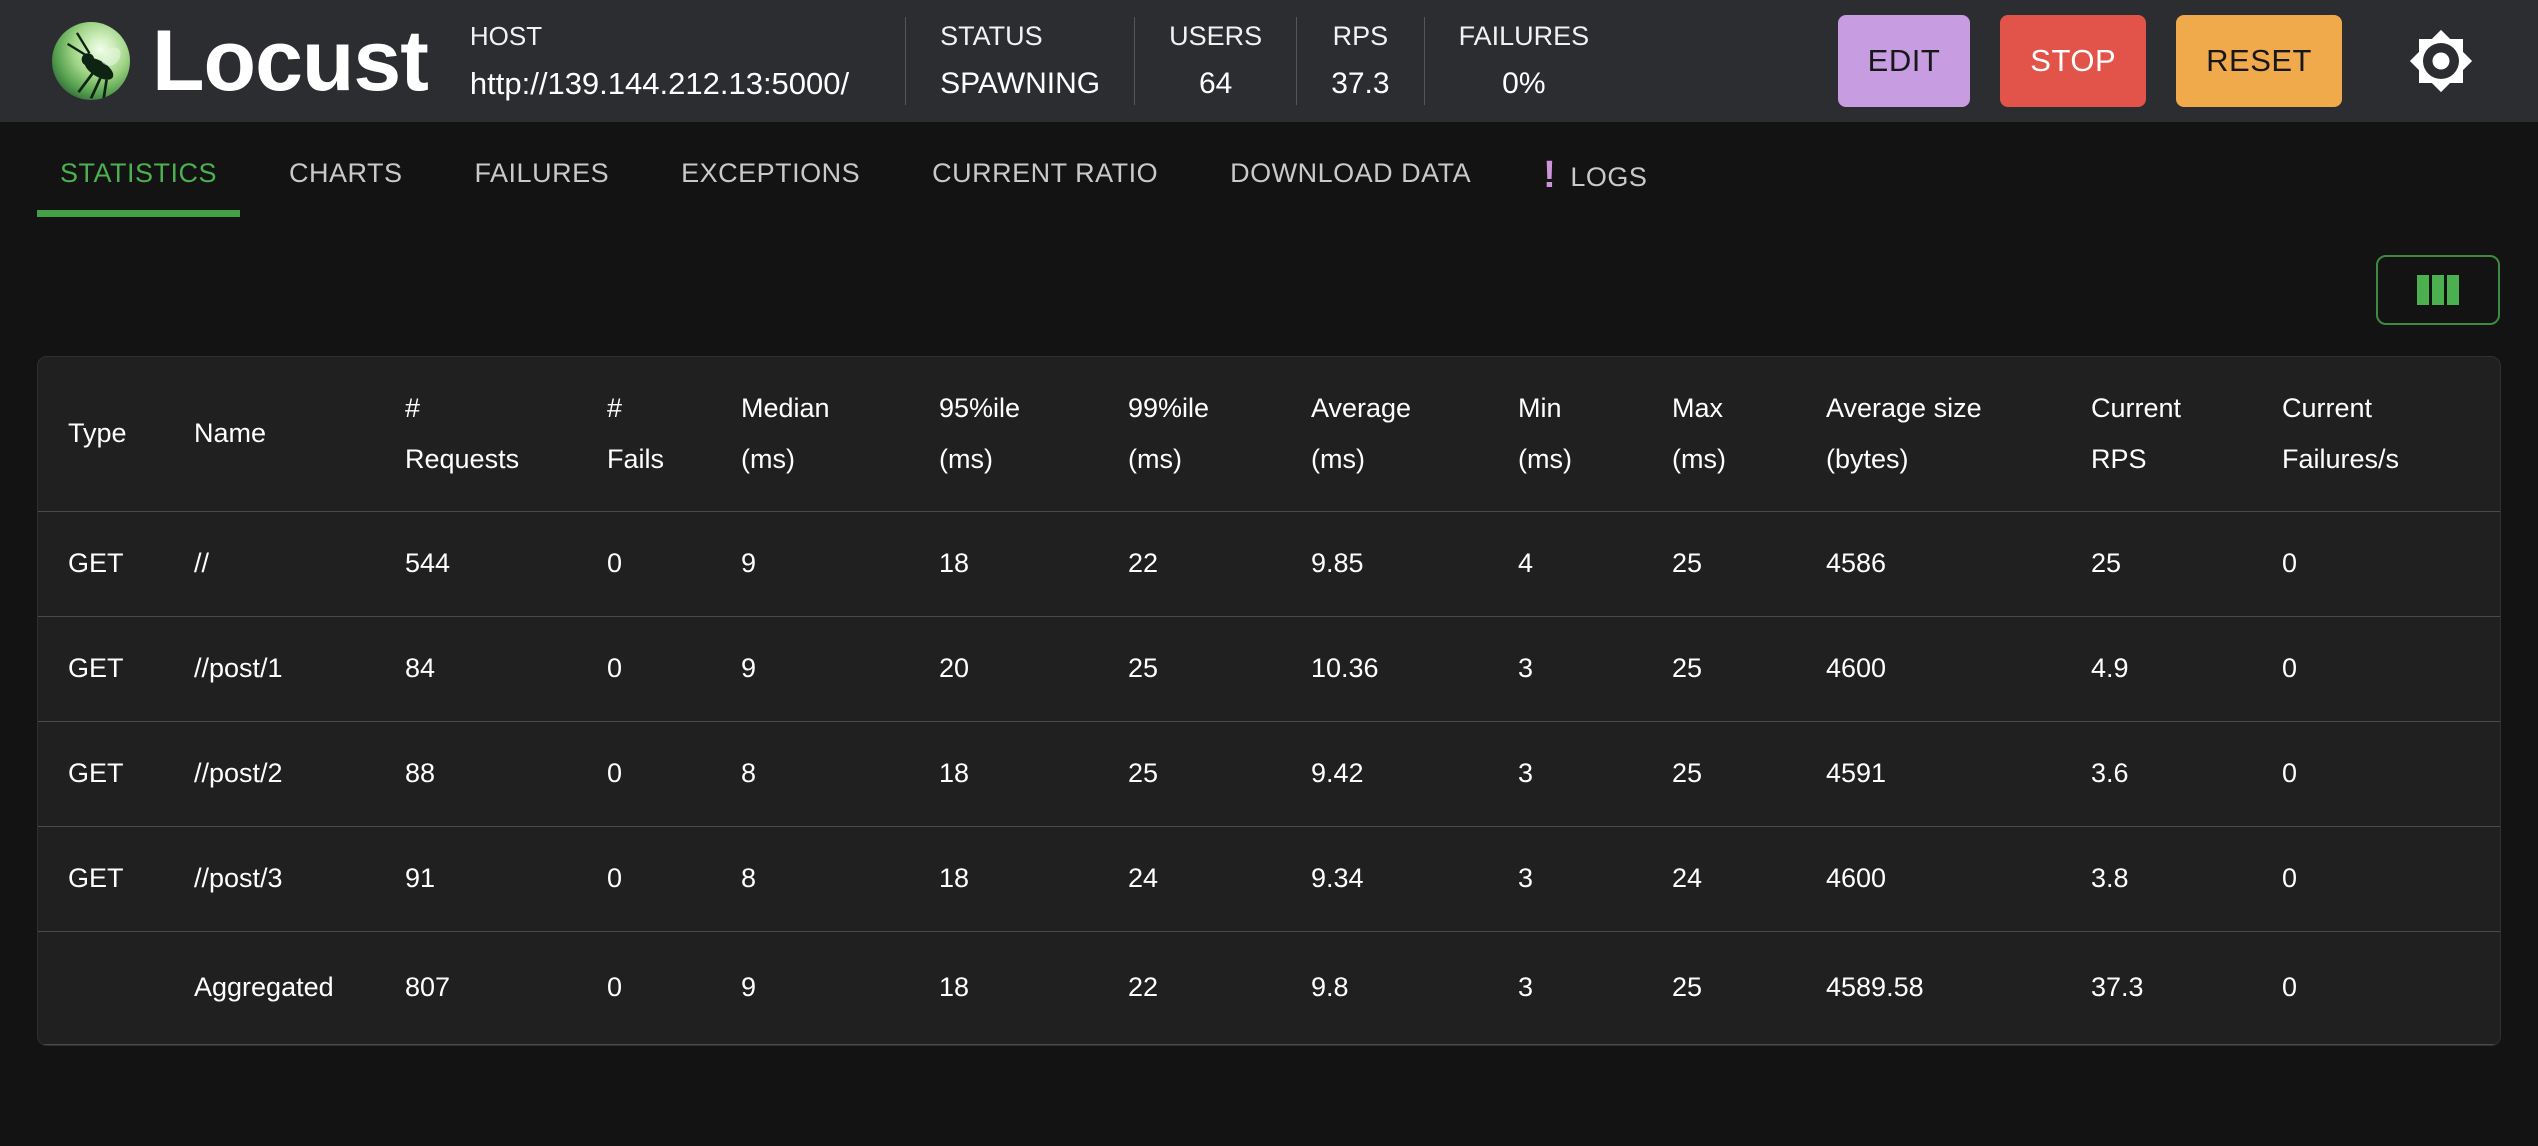 This screenshot has width=2538, height=1146. What do you see at coordinates (1045, 173) in the screenshot?
I see `tab-label: CURRENT RATIO` at bounding box center [1045, 173].